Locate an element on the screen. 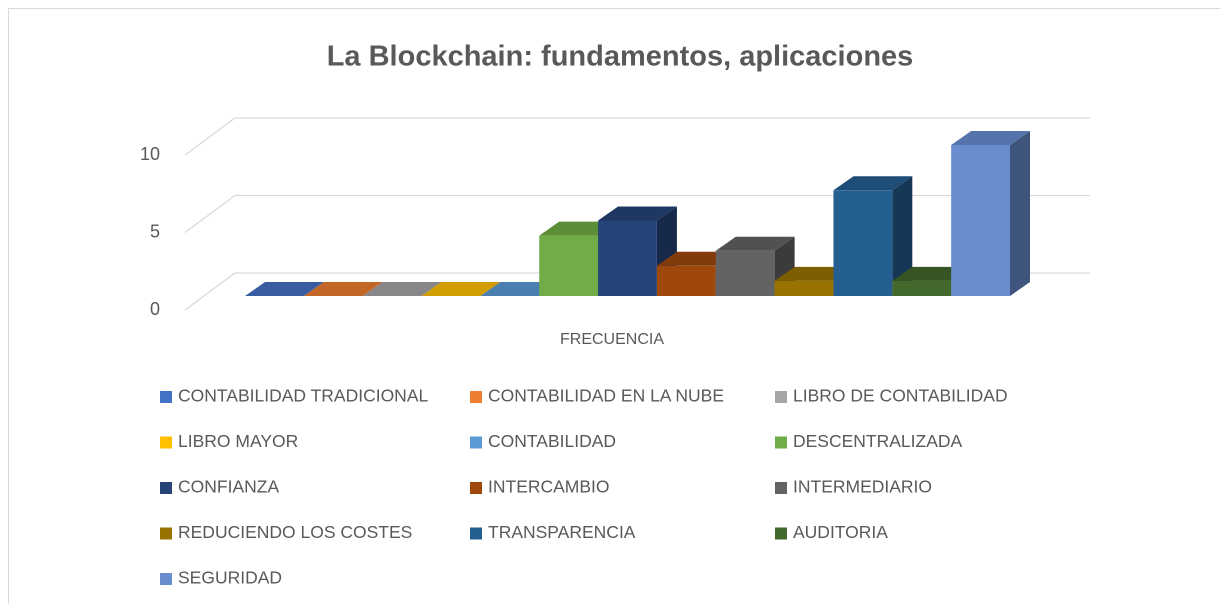 Image resolution: width=1220 pixels, height=609 pixels. y-tick-label: 10 is located at coordinates (150, 154).